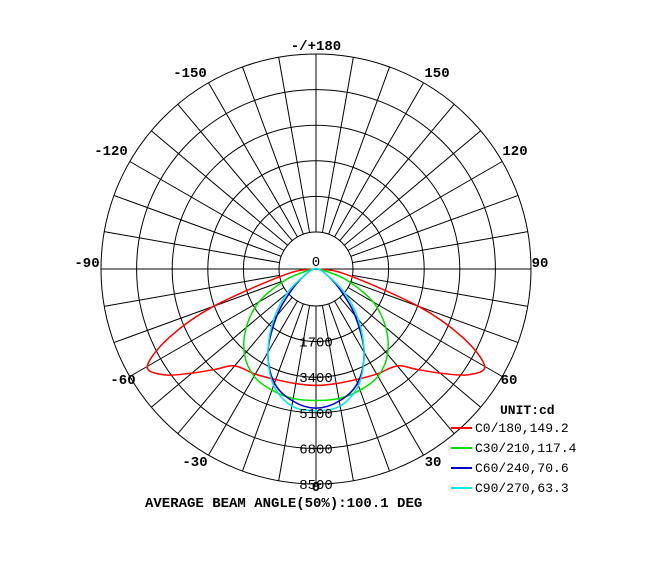 Image resolution: width=661 pixels, height=565 pixels. I want to click on legend-entry: C90/270,63.3, so click(522, 488).